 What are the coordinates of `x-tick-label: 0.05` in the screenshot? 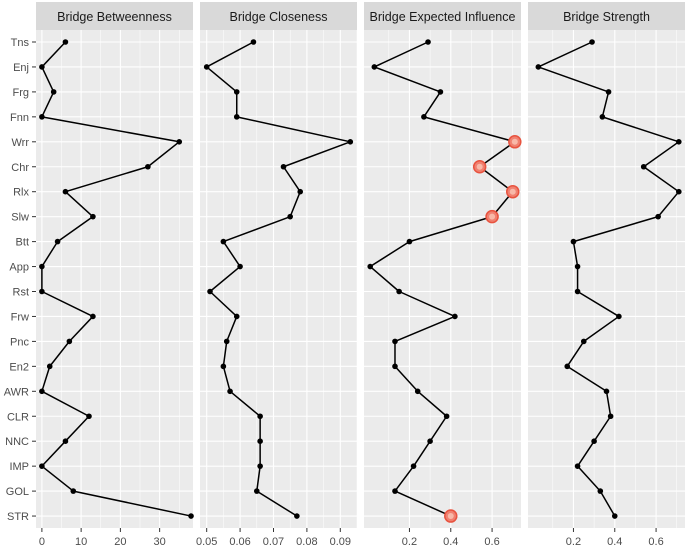 It's located at (206, 542).